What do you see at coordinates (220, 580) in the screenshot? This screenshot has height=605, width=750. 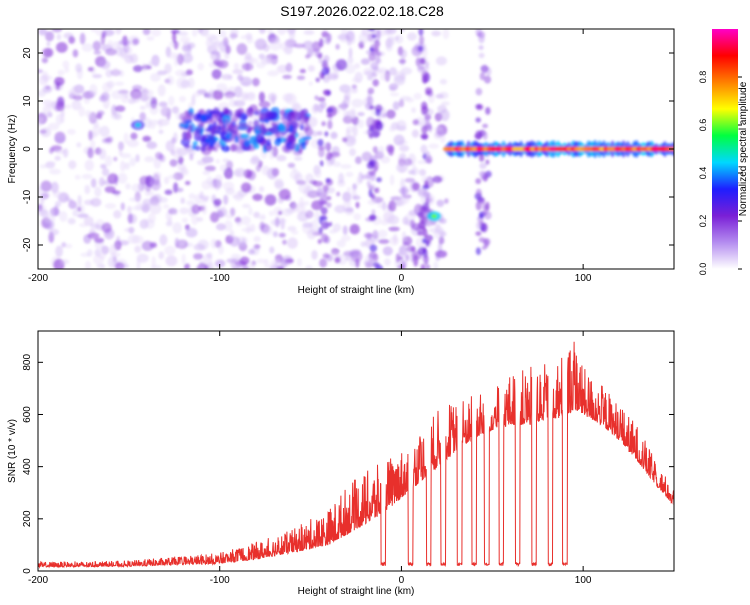 I see `x-tick-label: -100` at bounding box center [220, 580].